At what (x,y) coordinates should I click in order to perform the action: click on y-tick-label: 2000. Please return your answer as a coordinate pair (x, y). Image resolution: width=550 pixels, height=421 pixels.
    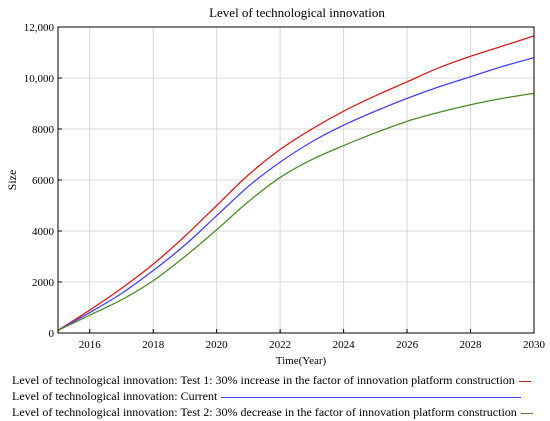
    Looking at the image, I should click on (43, 283).